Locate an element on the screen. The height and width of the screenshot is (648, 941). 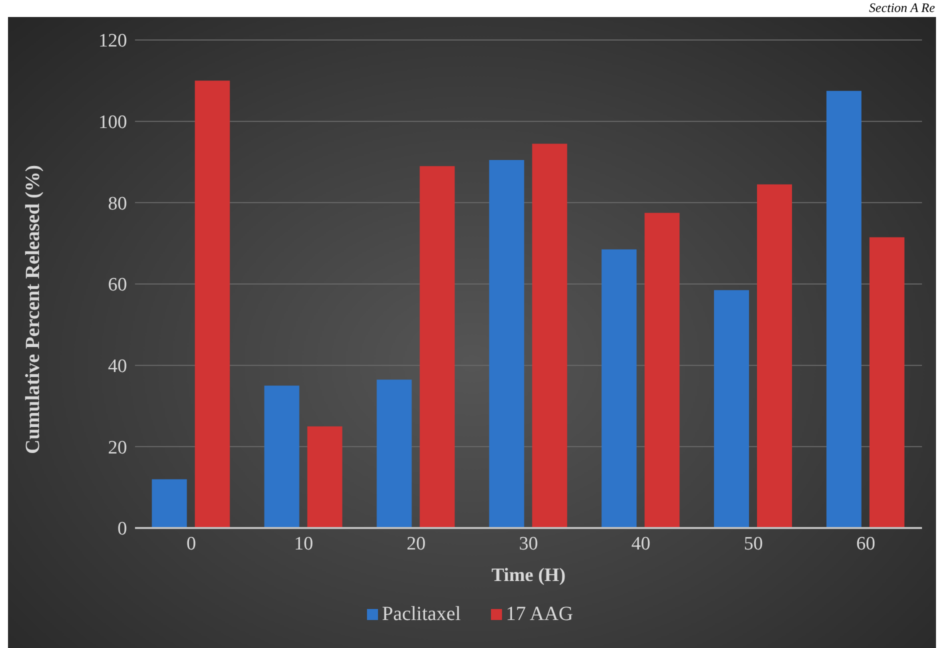
x-tick-label: 40 is located at coordinates (640, 543).